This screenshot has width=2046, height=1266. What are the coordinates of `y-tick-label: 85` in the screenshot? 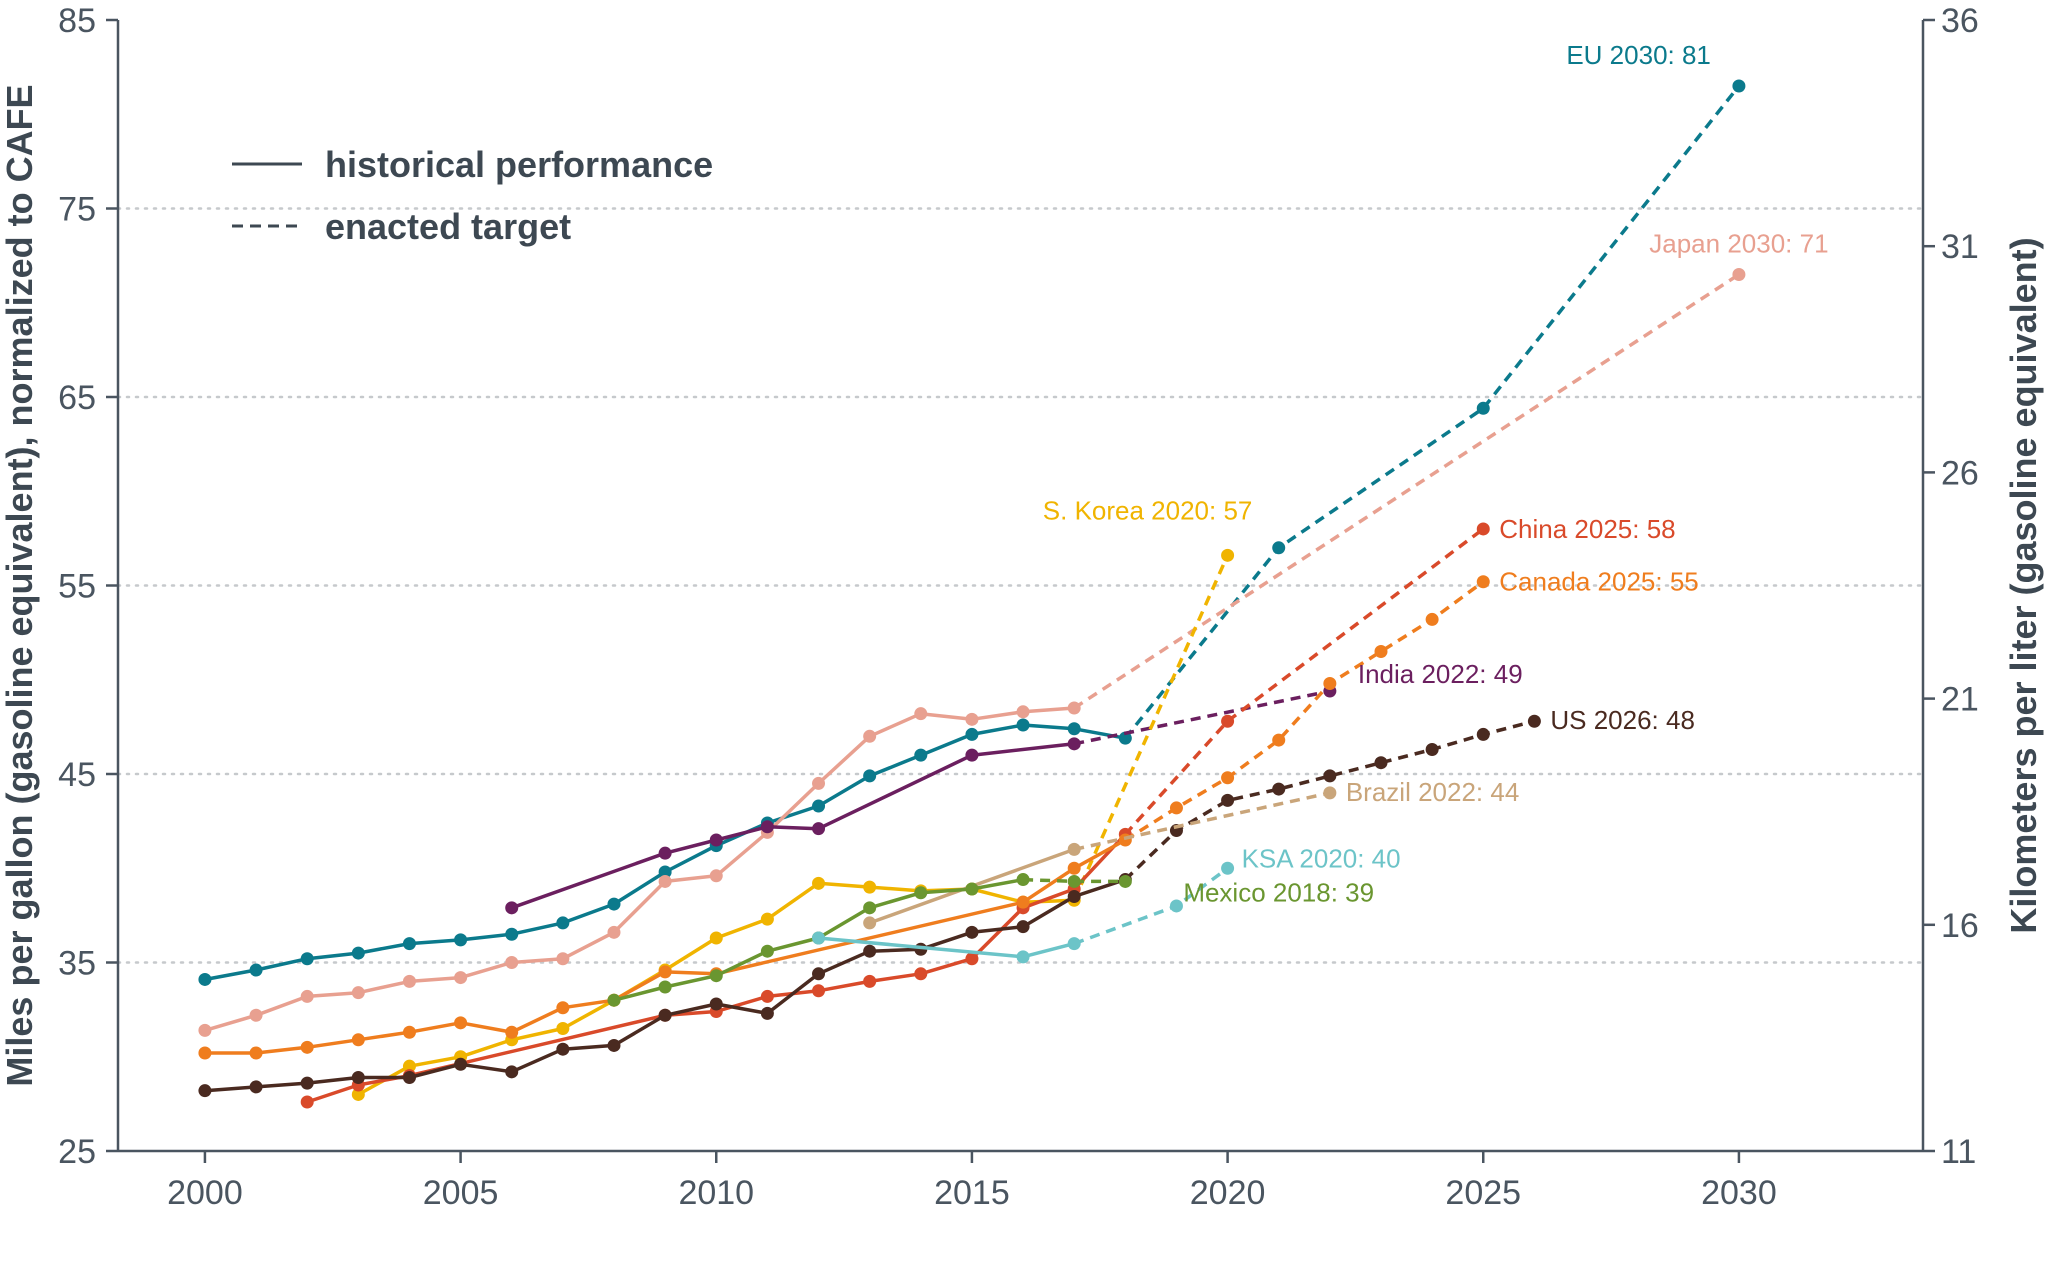 It's located at (77, 21).